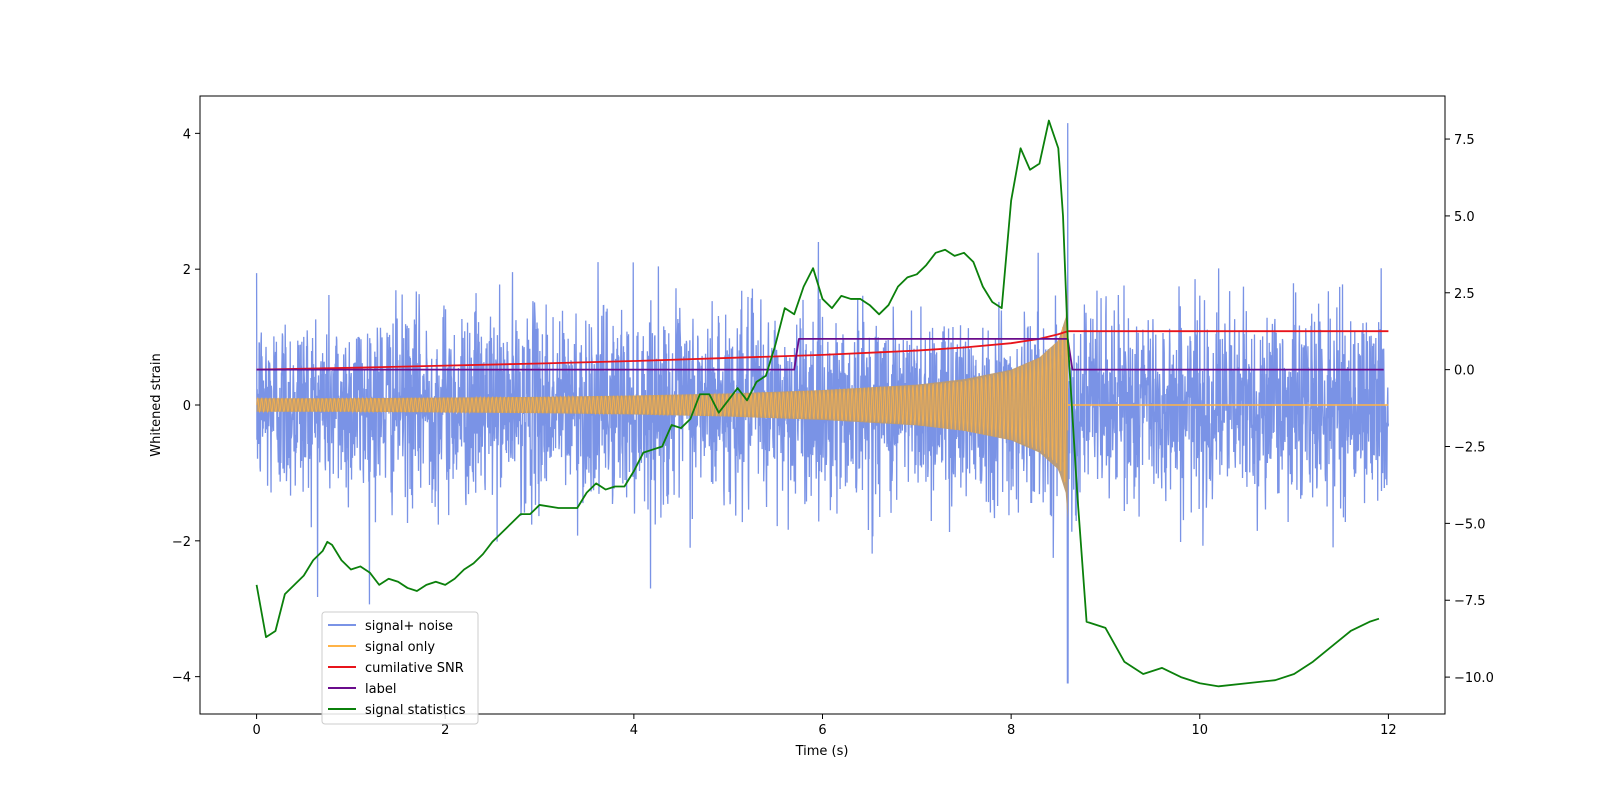 The height and width of the screenshot is (800, 1600). What do you see at coordinates (181, 678) in the screenshot?
I see `y-tick-label: −4` at bounding box center [181, 678].